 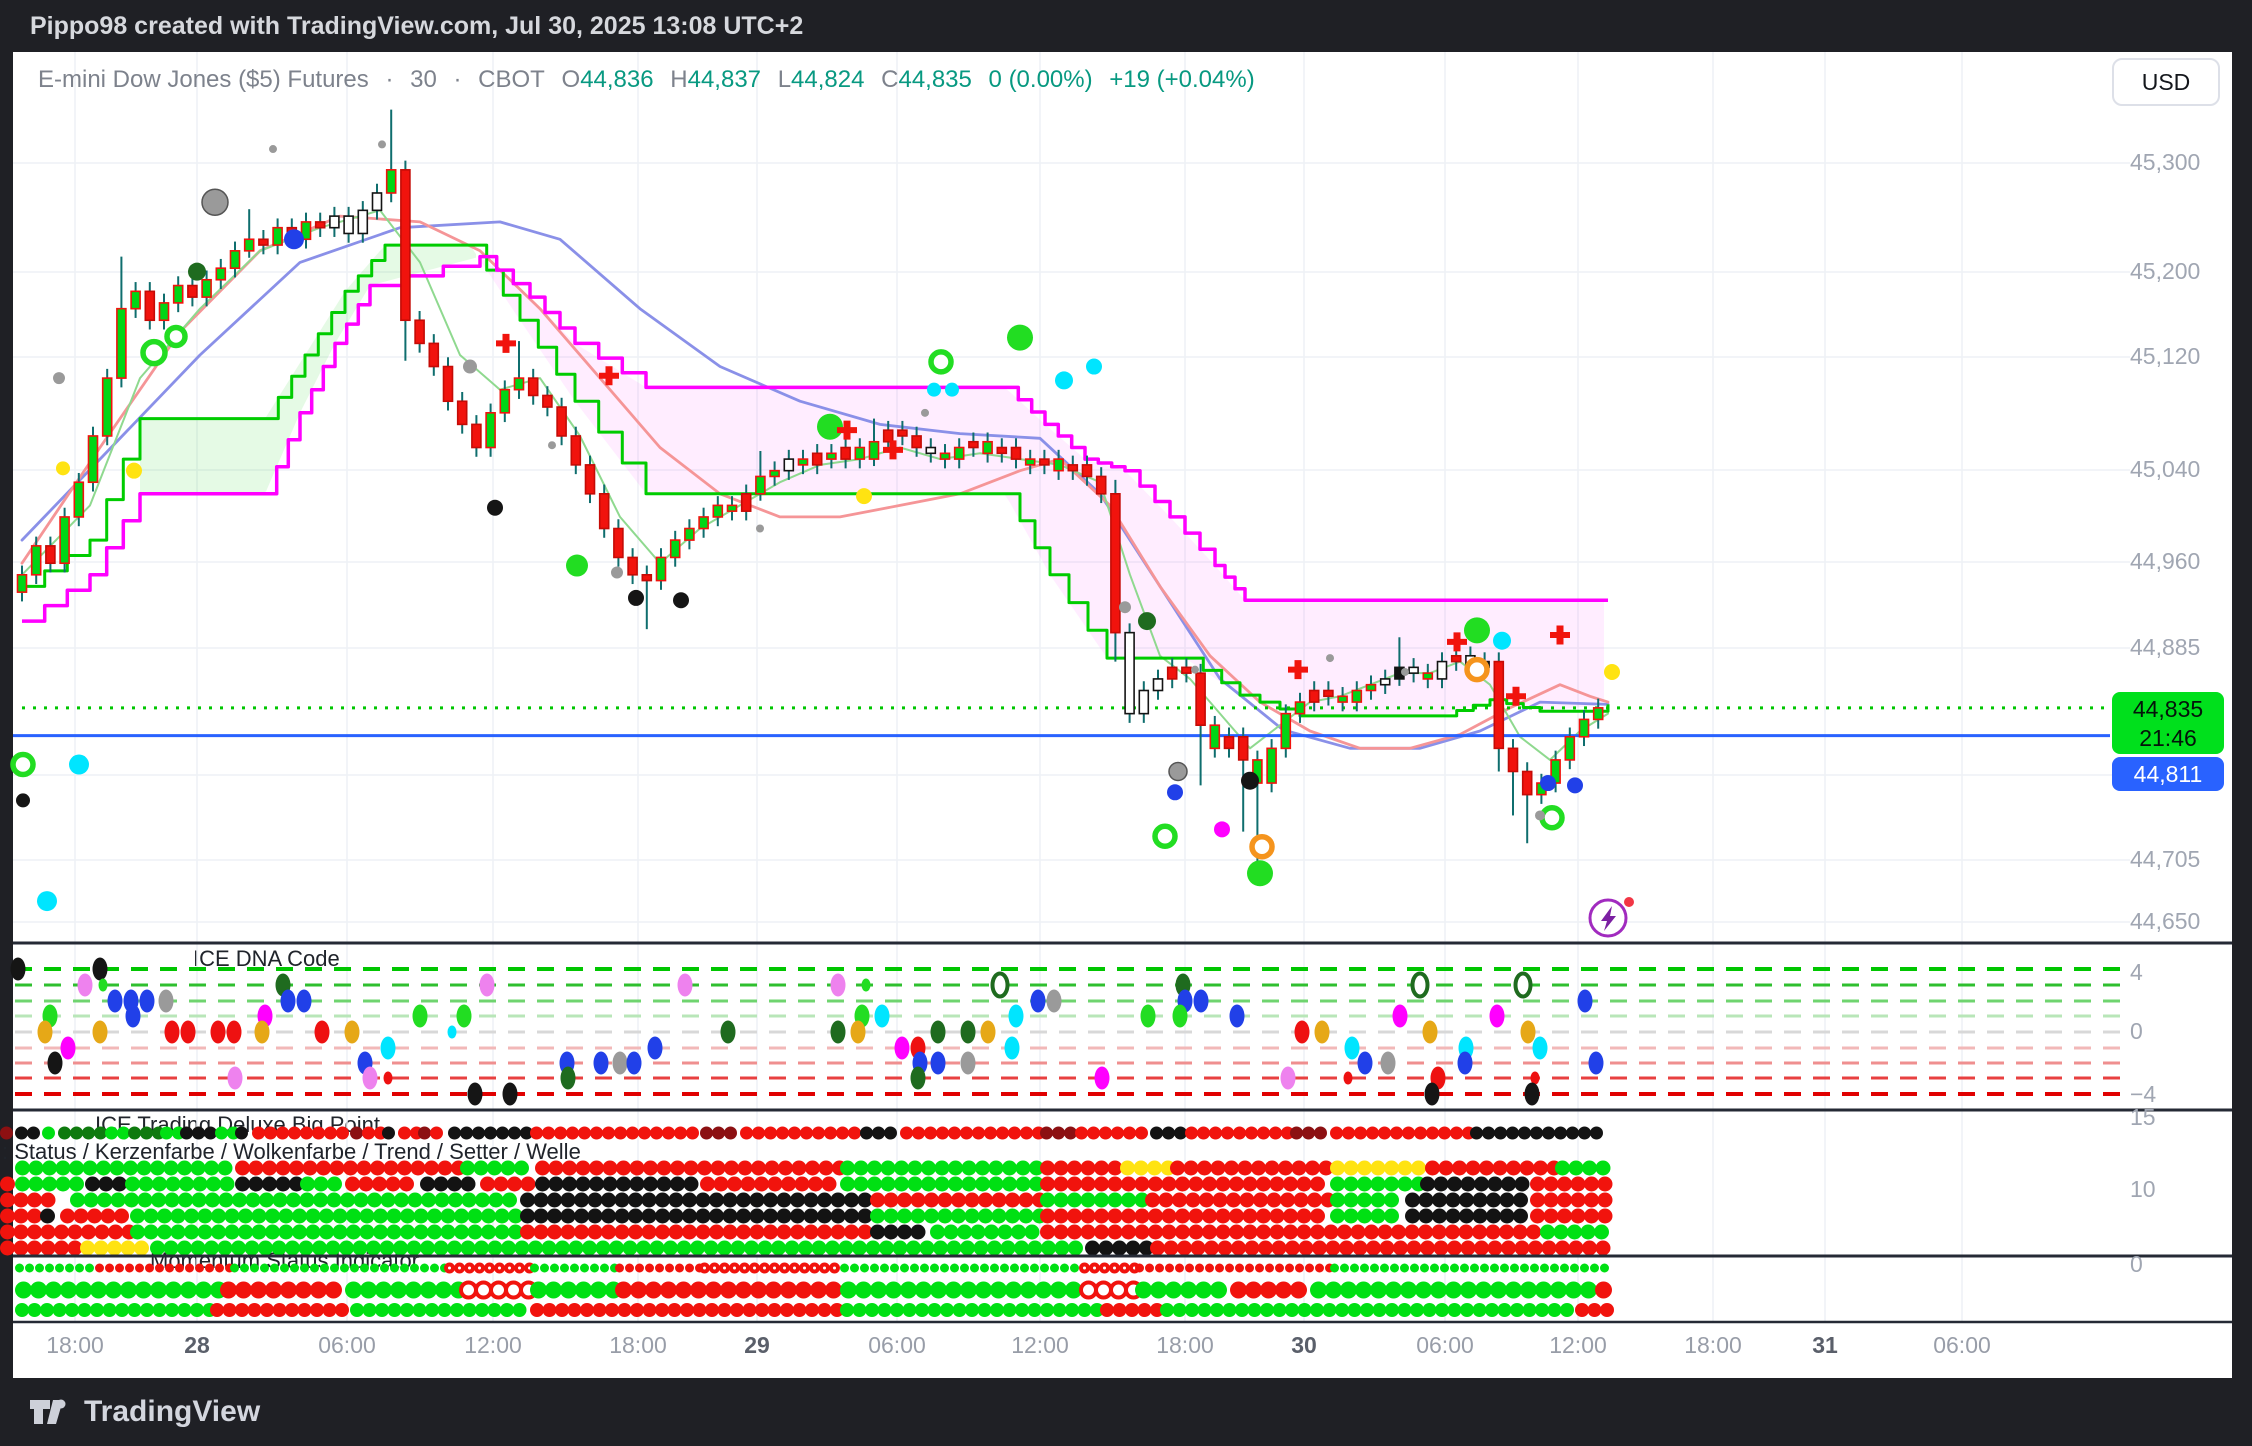 What do you see at coordinates (197, 1345) in the screenshot?
I see `time-axis-day-label: 28` at bounding box center [197, 1345].